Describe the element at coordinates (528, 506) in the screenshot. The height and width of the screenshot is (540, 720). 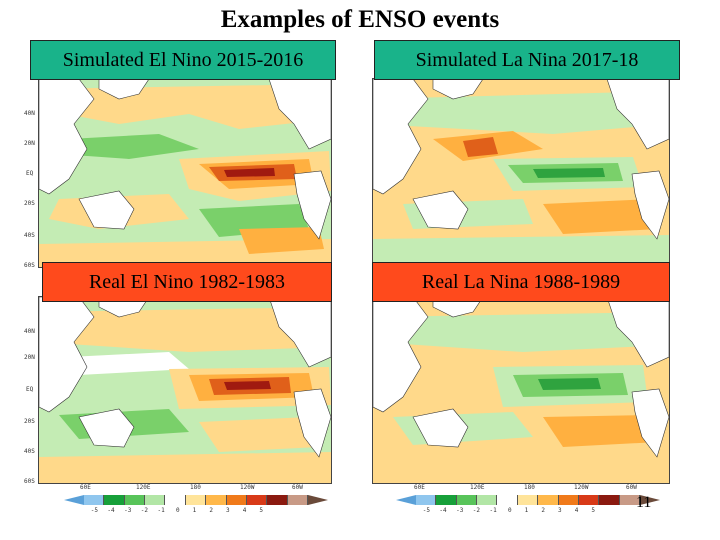
I see `colorbar-right: -5 -4 -3 -2 -1 0 1 2 3 4 5` at that location.